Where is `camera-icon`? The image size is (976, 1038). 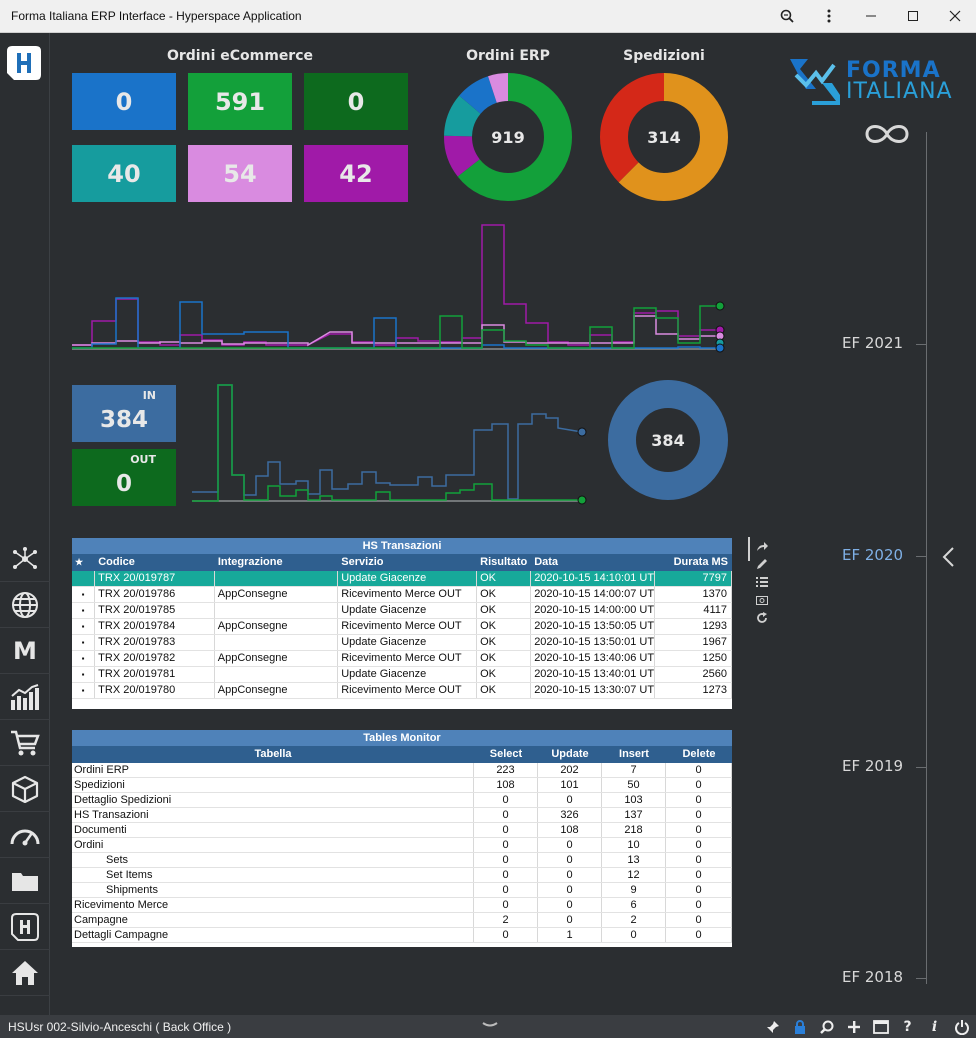 camera-icon is located at coordinates (762, 600).